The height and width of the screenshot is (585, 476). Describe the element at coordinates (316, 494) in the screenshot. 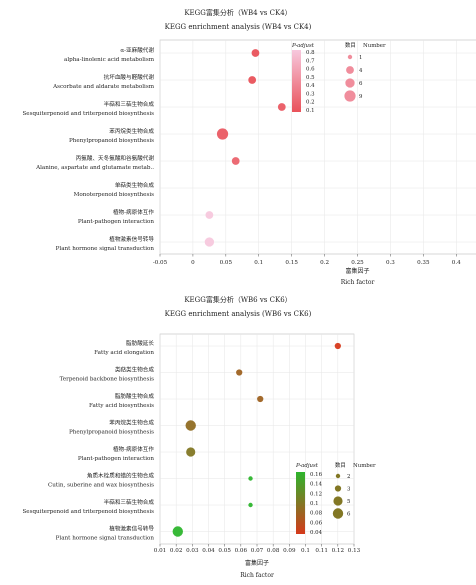

I see `color-legend-tick: 0.12` at that location.